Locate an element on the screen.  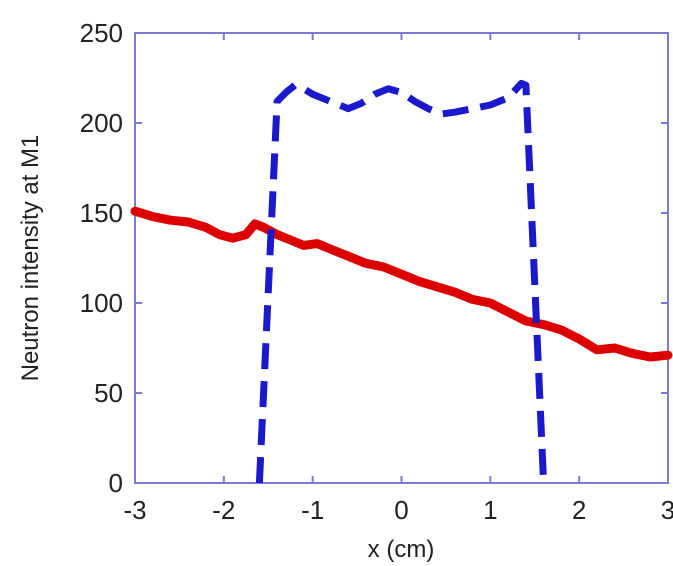
x-tick-label: -3 is located at coordinates (134, 510).